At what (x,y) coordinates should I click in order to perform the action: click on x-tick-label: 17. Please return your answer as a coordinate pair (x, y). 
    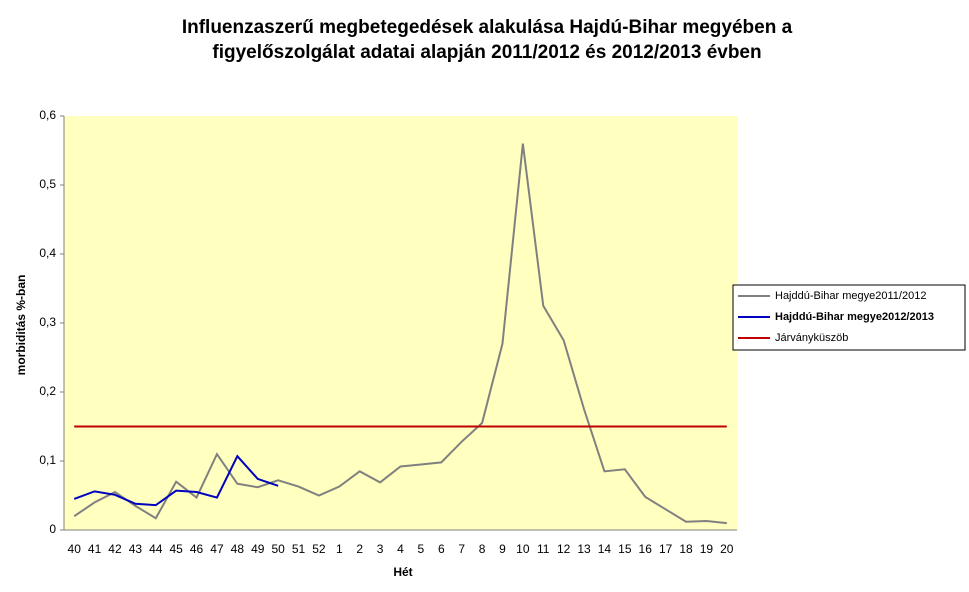
    Looking at the image, I should click on (666, 549).